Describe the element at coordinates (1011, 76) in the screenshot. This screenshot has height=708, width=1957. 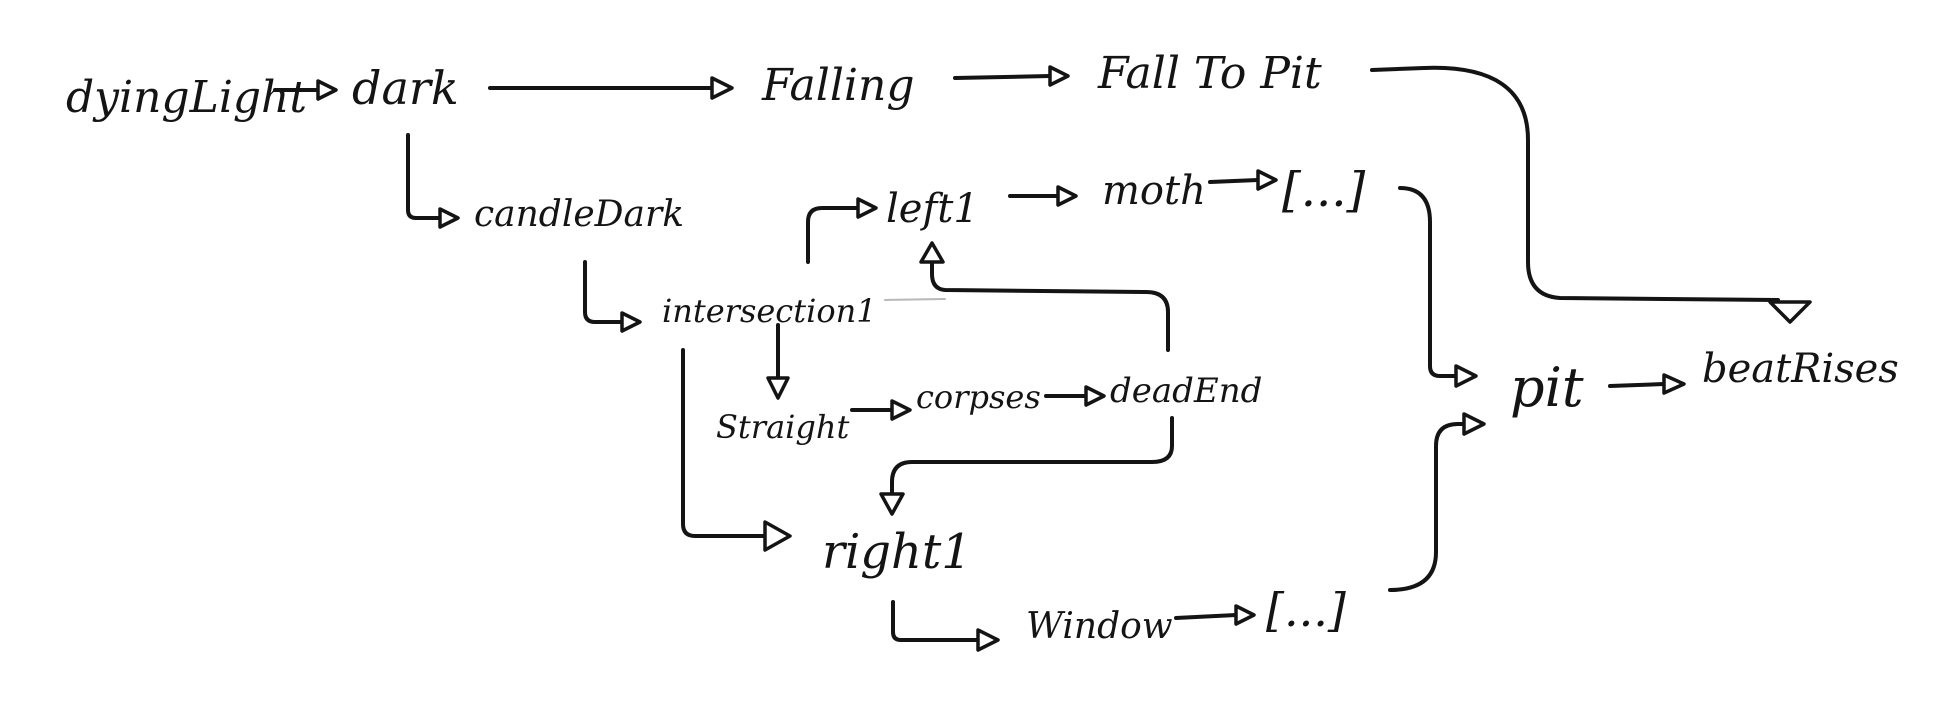
I see `edge-falling-to-falltopit` at that location.